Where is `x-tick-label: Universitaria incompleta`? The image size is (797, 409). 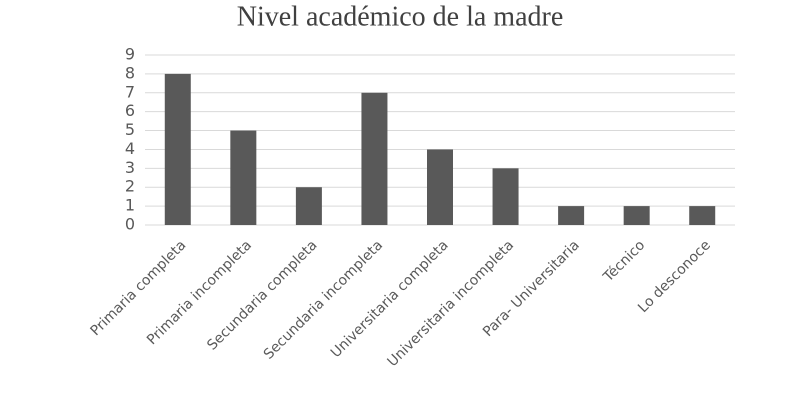
x-tick-label: Universitaria incompleta is located at coordinates (450, 303).